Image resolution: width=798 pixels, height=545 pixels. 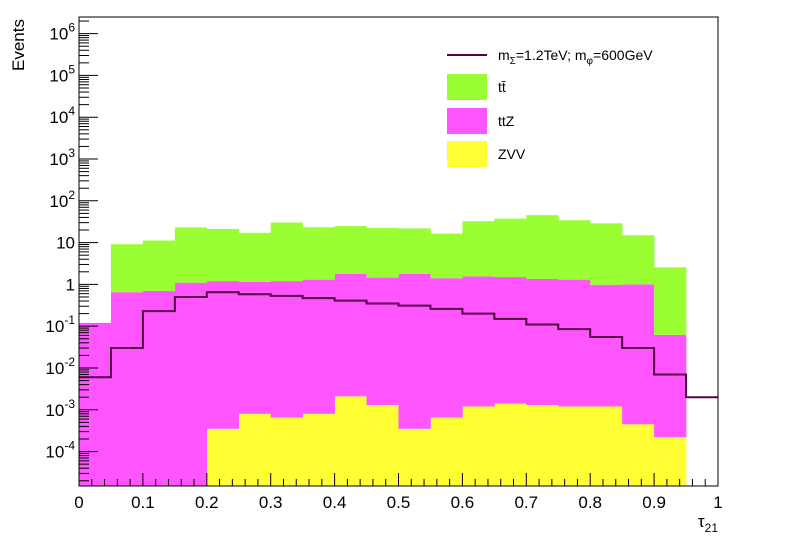 I want to click on y-tick-label: 10⁻², so click(x=60, y=366).